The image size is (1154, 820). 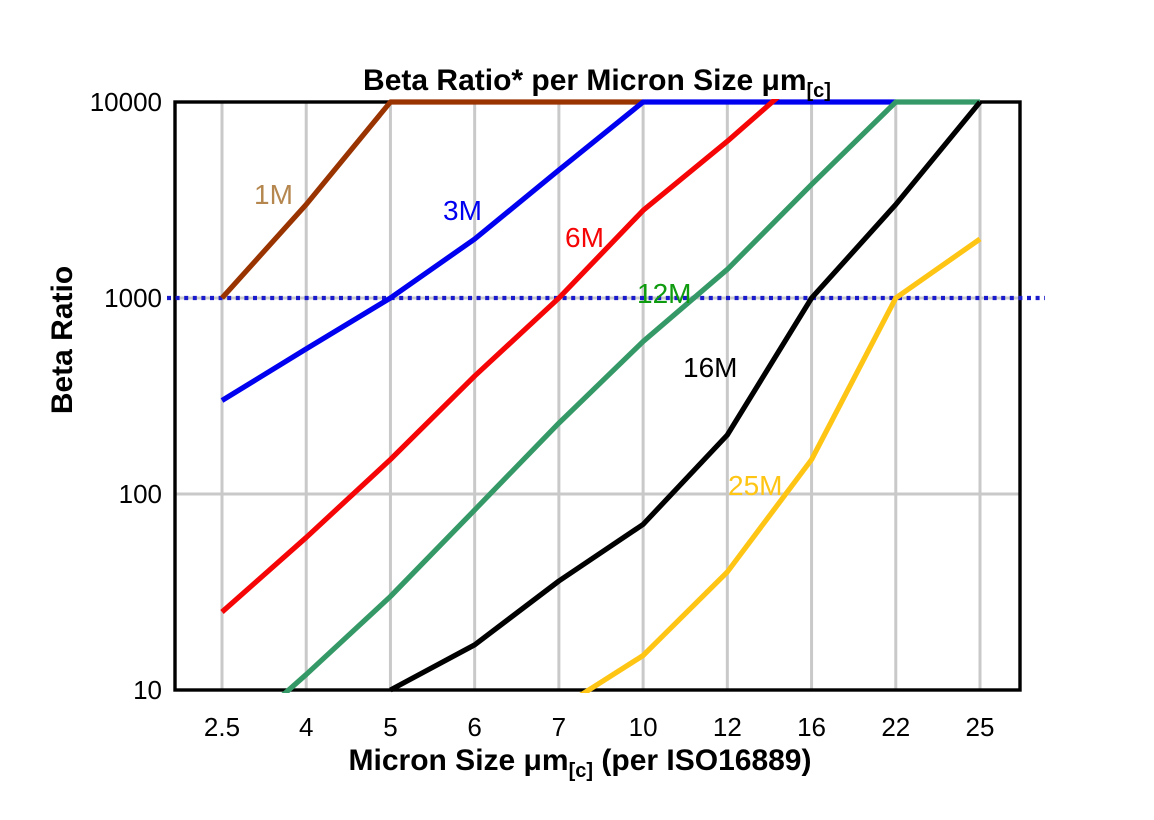 What do you see at coordinates (306, 727) in the screenshot?
I see `x-tick-label: 4` at bounding box center [306, 727].